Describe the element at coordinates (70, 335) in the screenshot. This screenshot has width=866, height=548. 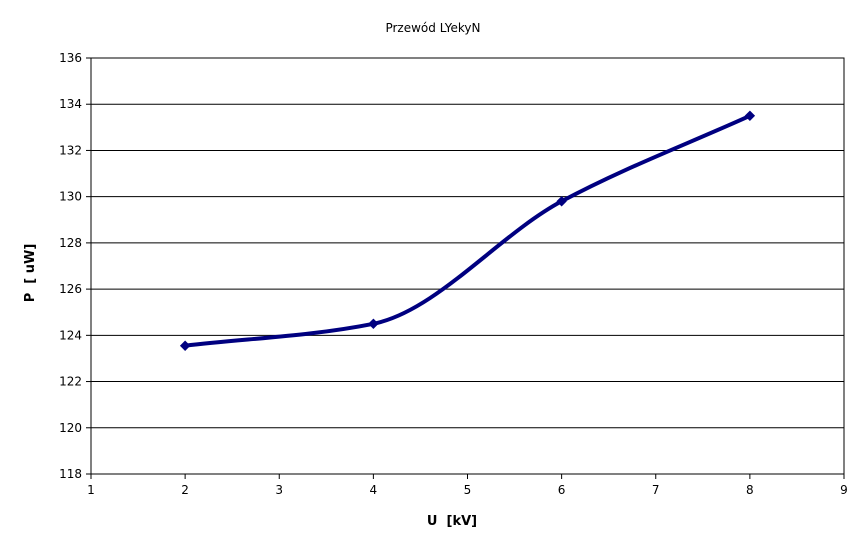
I see `y-tick-label: 124` at that location.